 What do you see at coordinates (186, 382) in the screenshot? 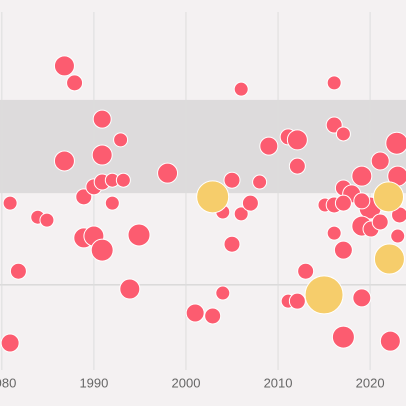
I see `x-tick-label: 2000` at bounding box center [186, 382].